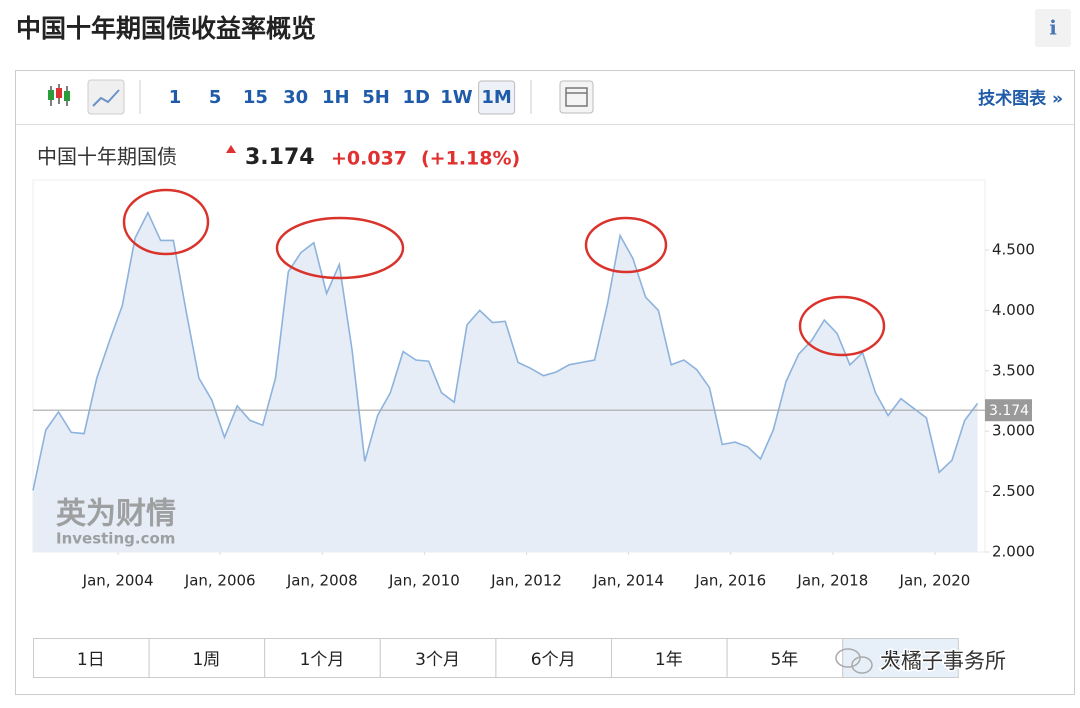 This screenshot has width=1080, height=708. Describe the element at coordinates (935, 581) in the screenshot. I see `x-tick-label: Jan, 2020` at that location.